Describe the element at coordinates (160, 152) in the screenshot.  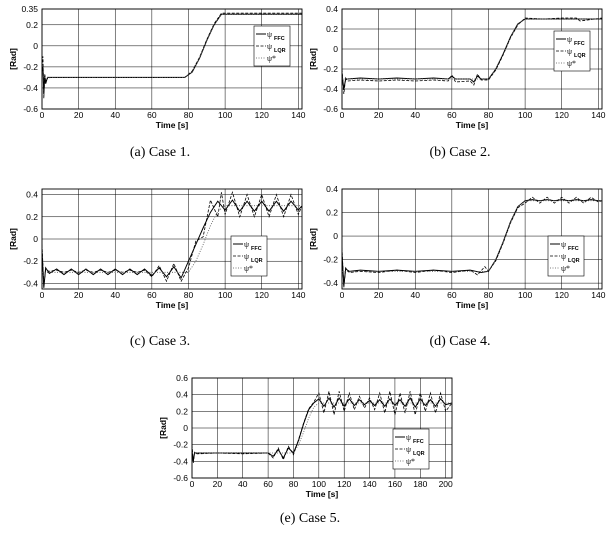
I see `subfigure-caption: (a) Case 1.` at that location.